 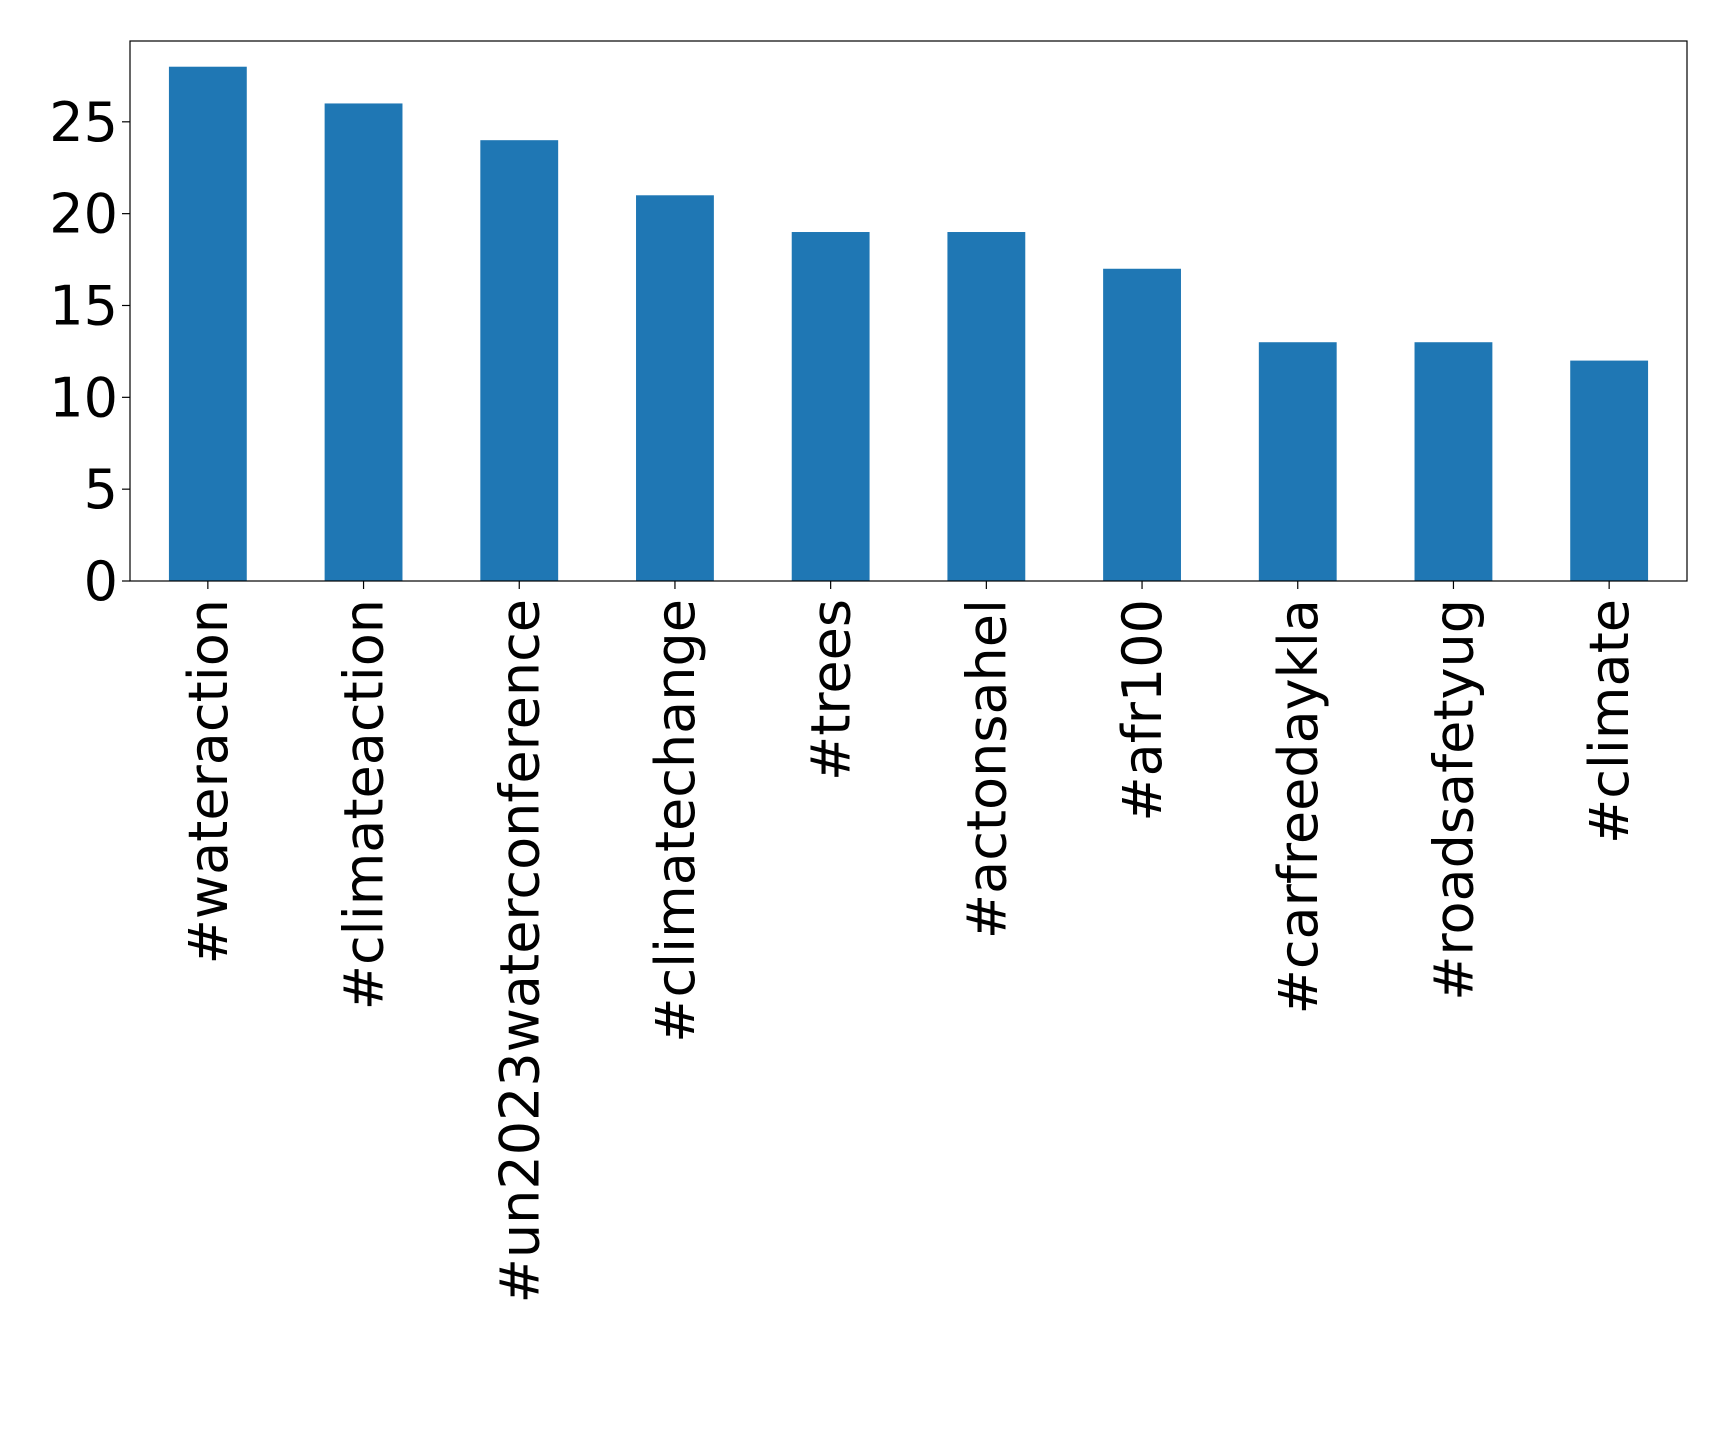 What do you see at coordinates (101, 581) in the screenshot?
I see `y-tick-label: 0` at bounding box center [101, 581].